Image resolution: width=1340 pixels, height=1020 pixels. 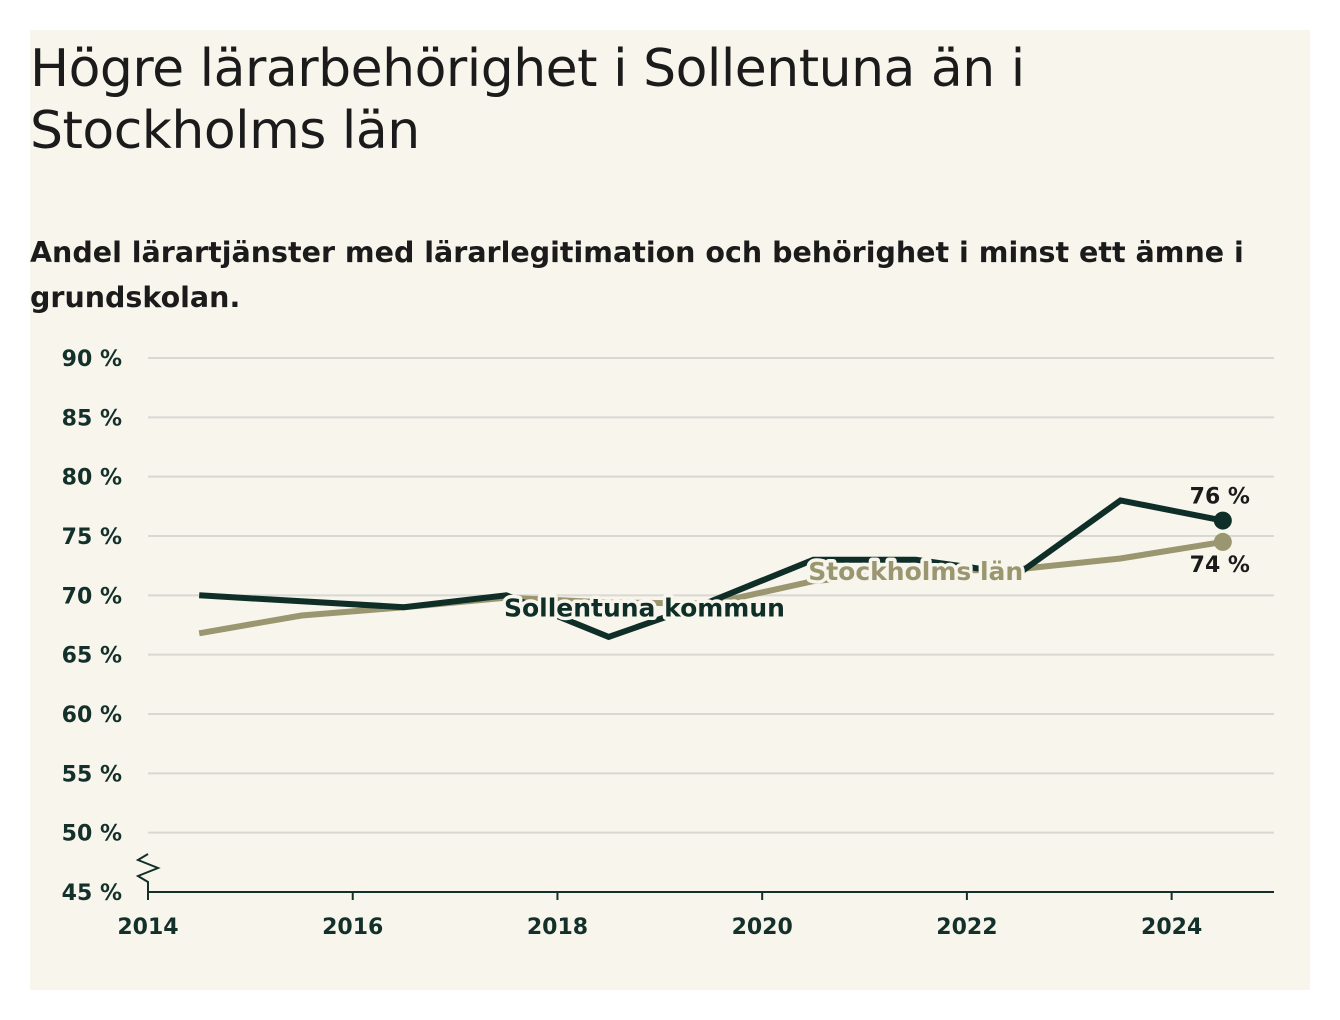 I want to click on y-tick-label: 80 %, so click(x=92, y=478).